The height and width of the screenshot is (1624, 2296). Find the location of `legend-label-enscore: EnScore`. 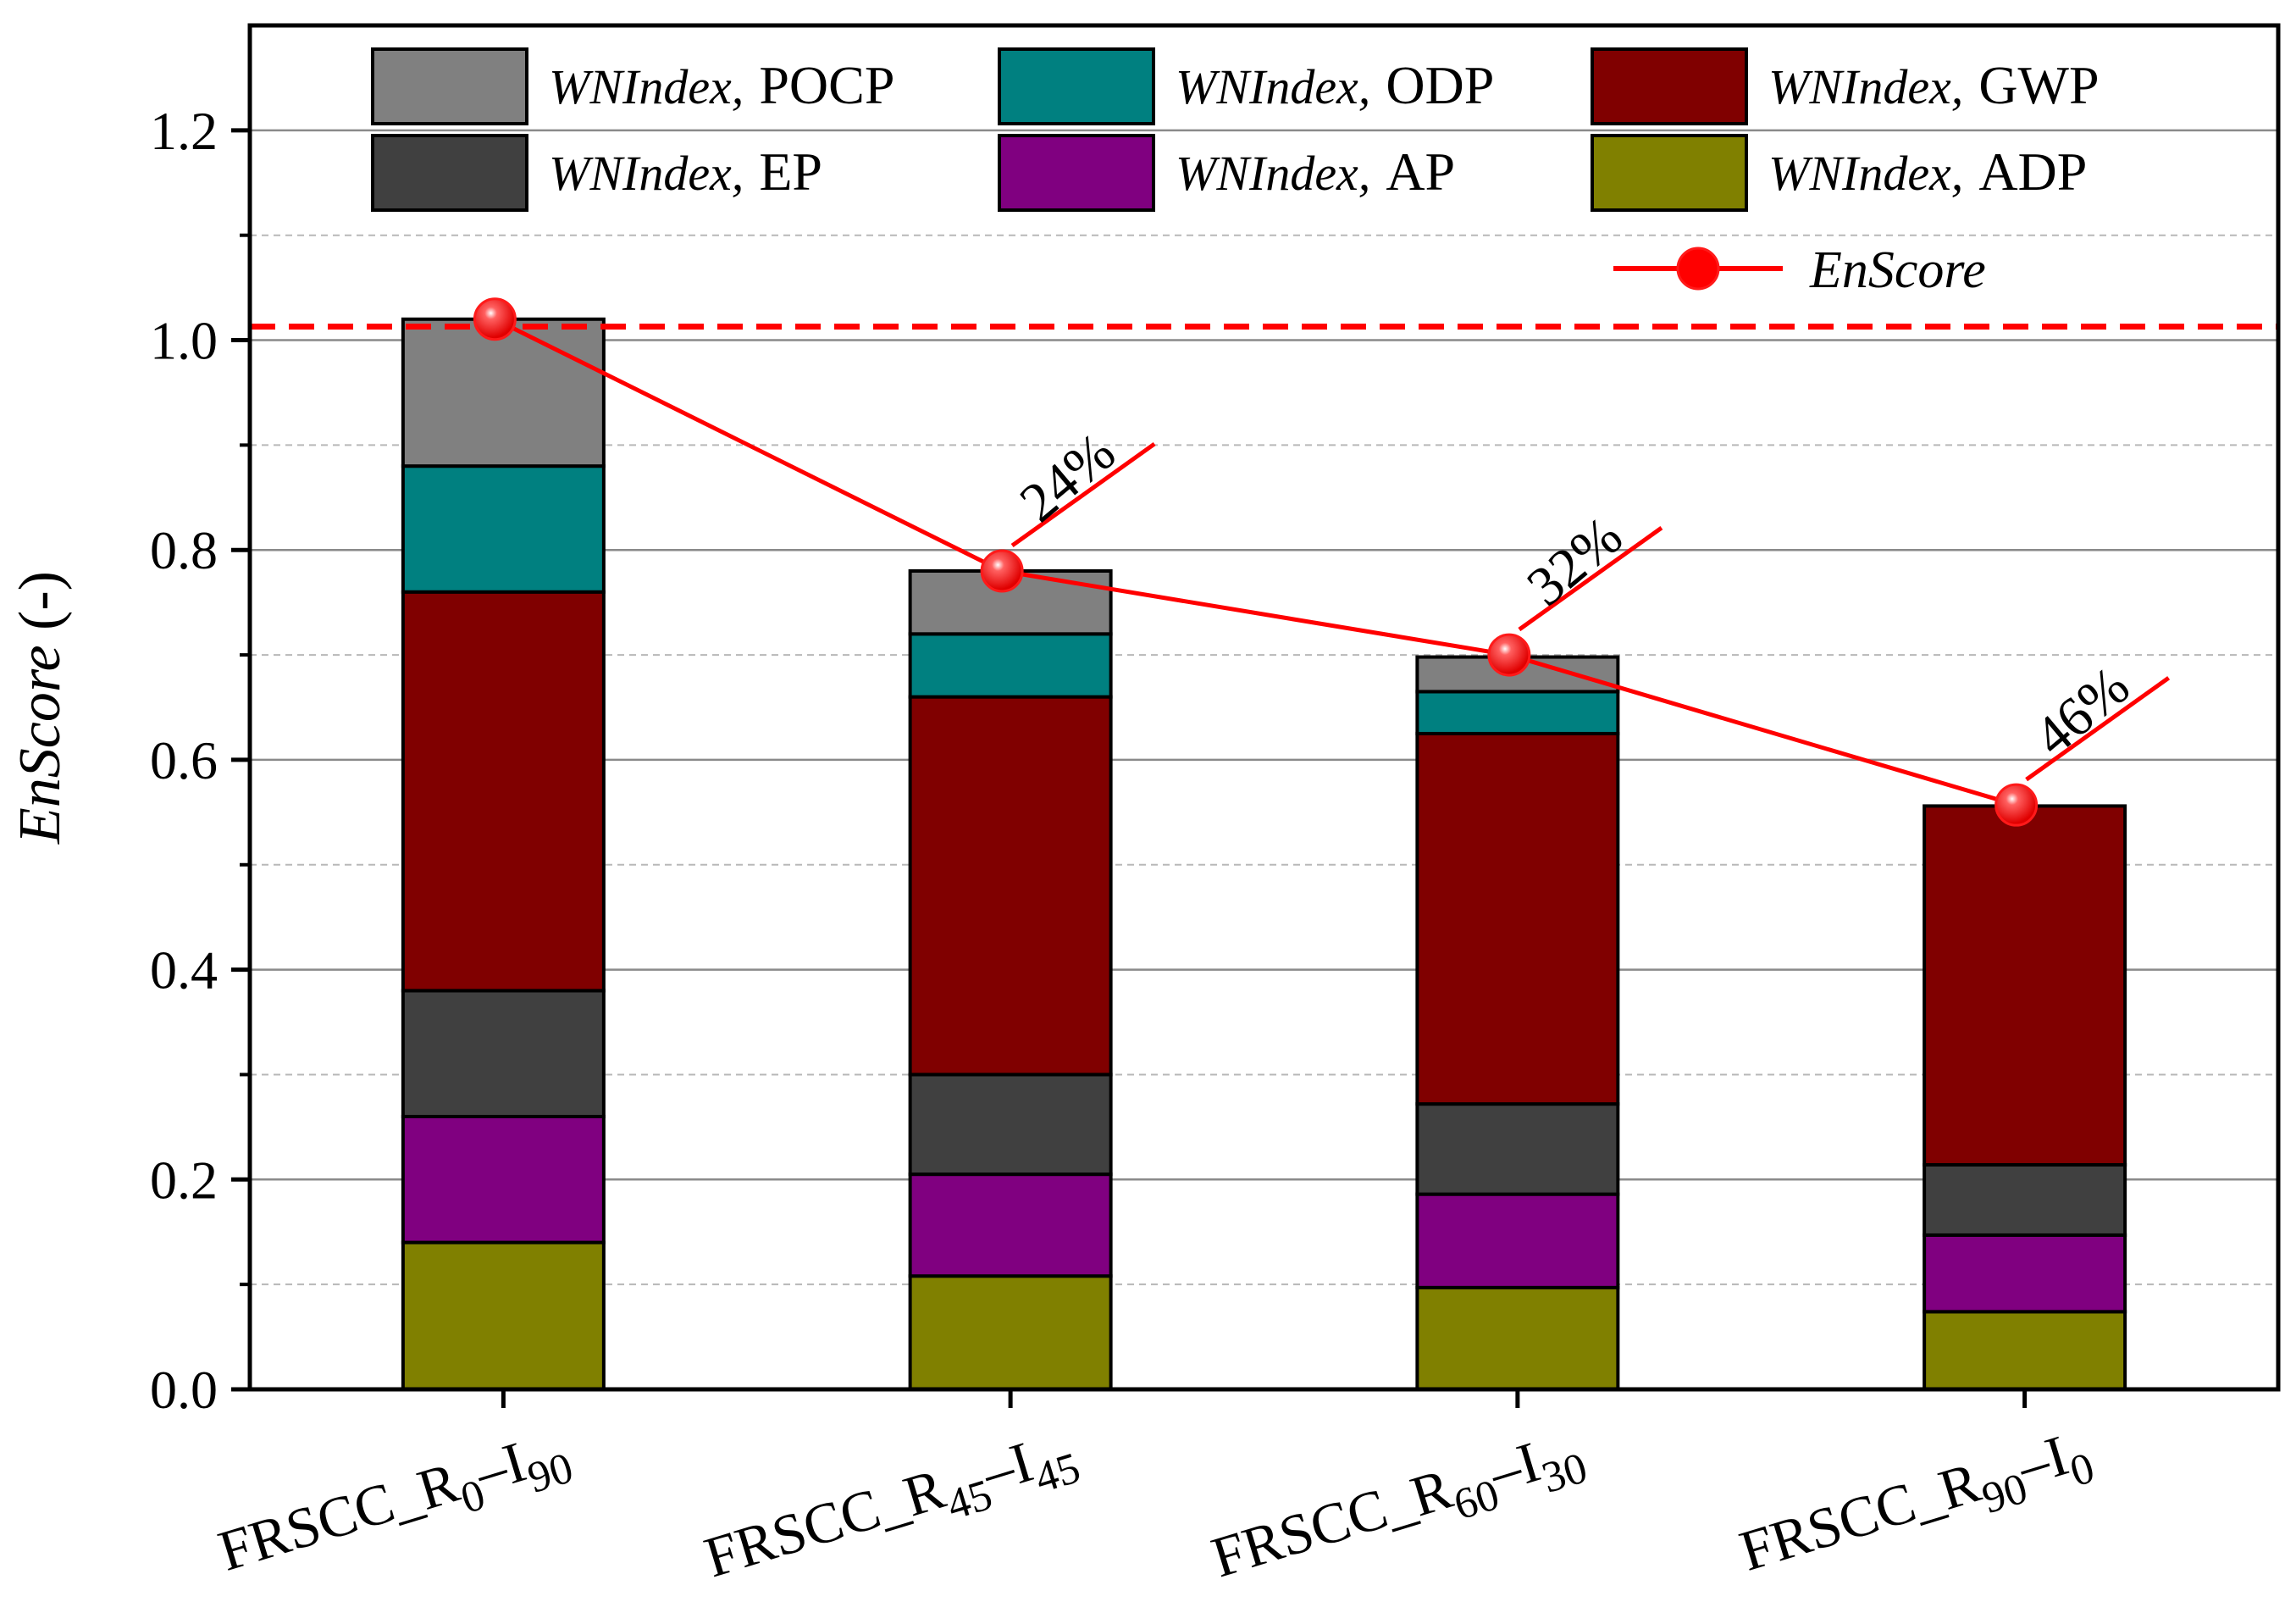

legend-label-enscore: EnScore is located at coordinates (1897, 270).